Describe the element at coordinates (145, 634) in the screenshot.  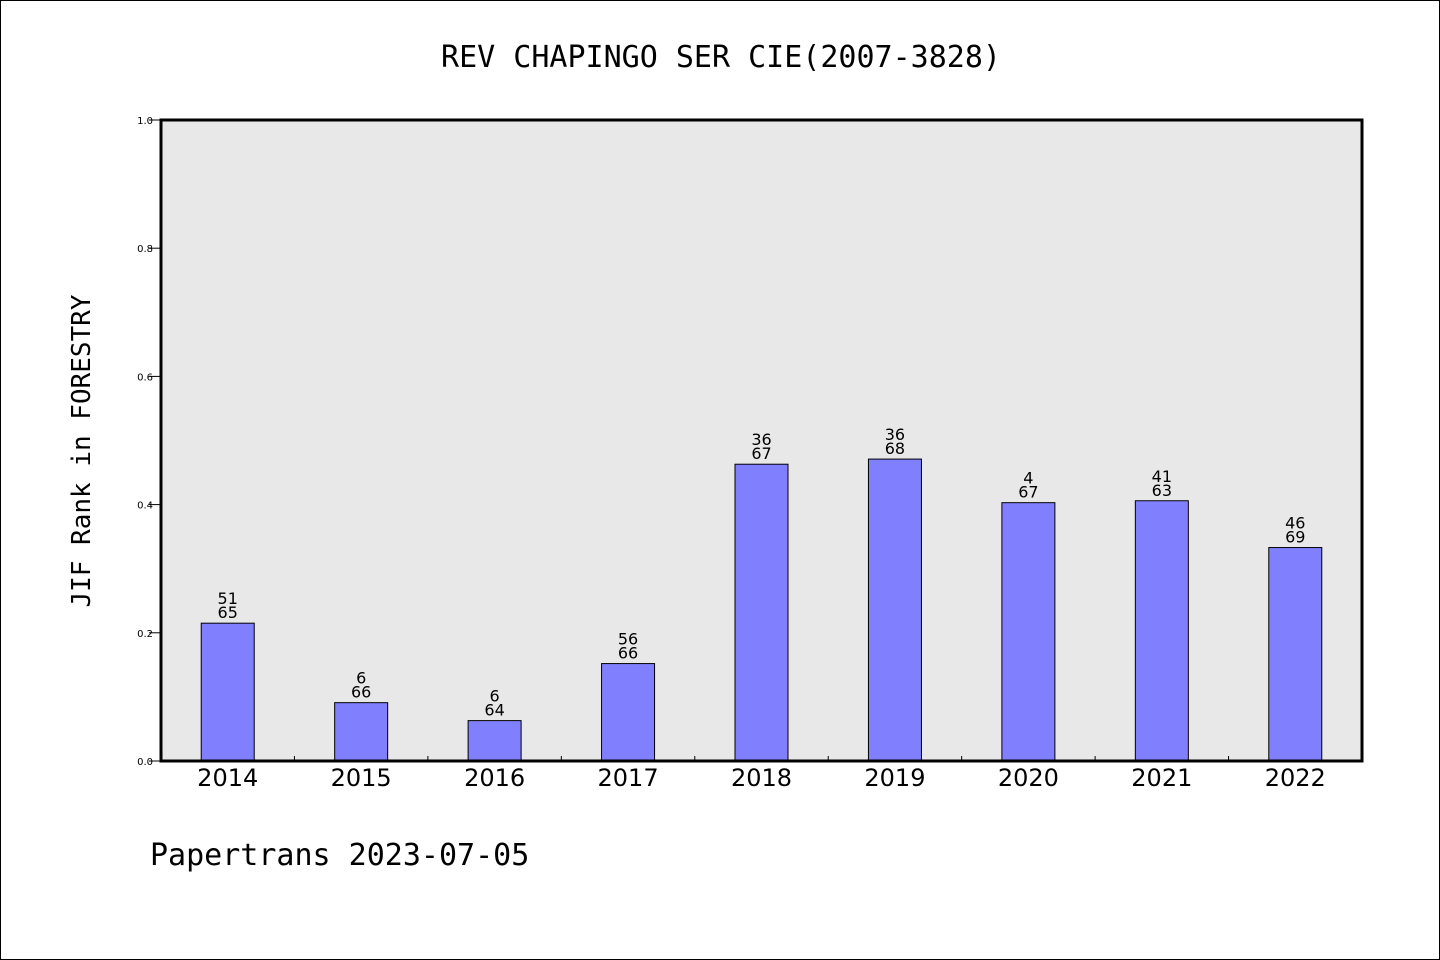
I see `y-tick-label: 0.2` at that location.